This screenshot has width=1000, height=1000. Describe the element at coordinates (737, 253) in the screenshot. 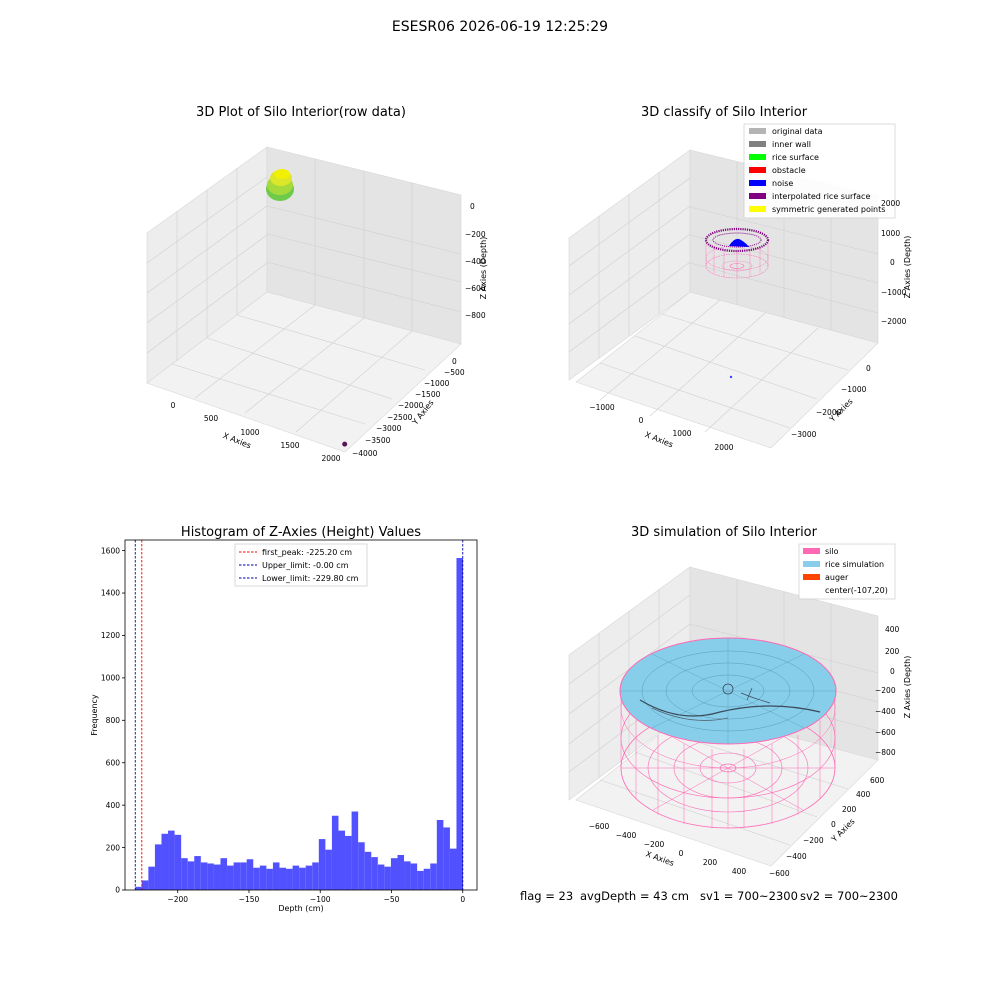

I see `classify-silo-cylinder` at that location.